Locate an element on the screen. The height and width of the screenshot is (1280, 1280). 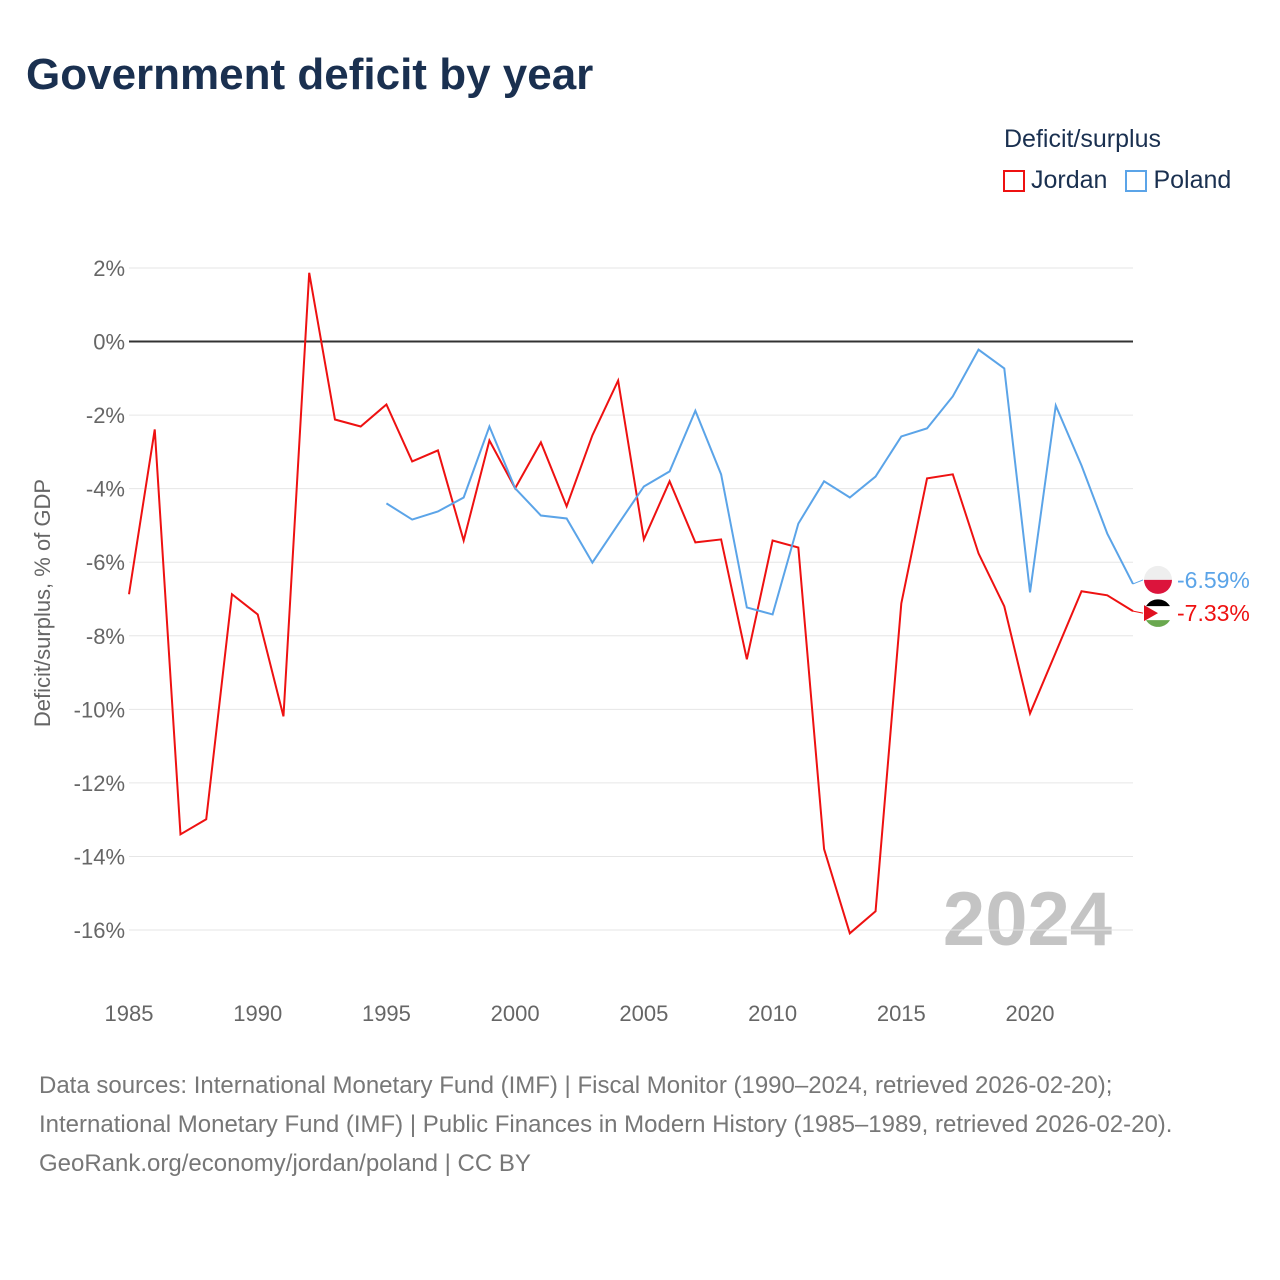
y-tick-label: -4% is located at coordinates (105, 489).